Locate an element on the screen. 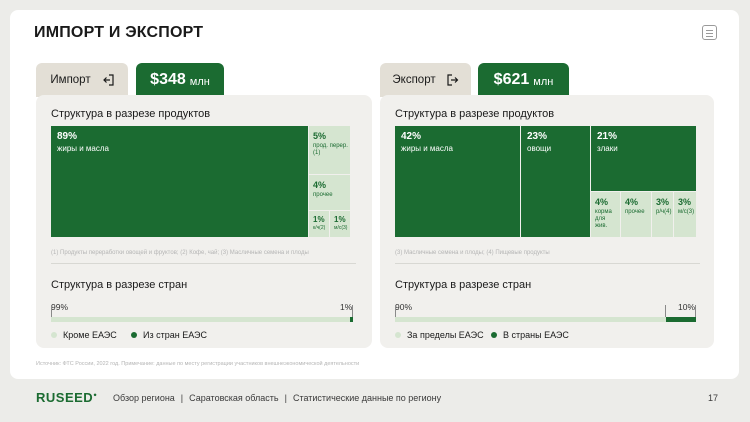 Image resolution: width=750 pixels, height=422 pixels. treemap-cell: 1% к/ч(2) is located at coordinates (319, 224).